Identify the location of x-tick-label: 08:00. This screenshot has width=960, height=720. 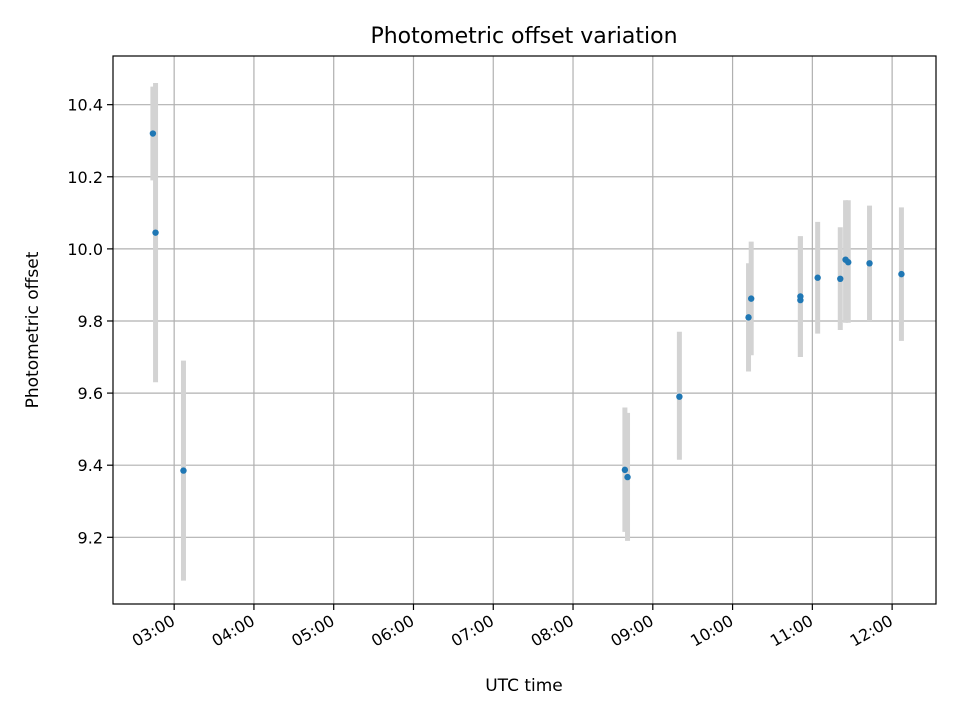
(552, 631).